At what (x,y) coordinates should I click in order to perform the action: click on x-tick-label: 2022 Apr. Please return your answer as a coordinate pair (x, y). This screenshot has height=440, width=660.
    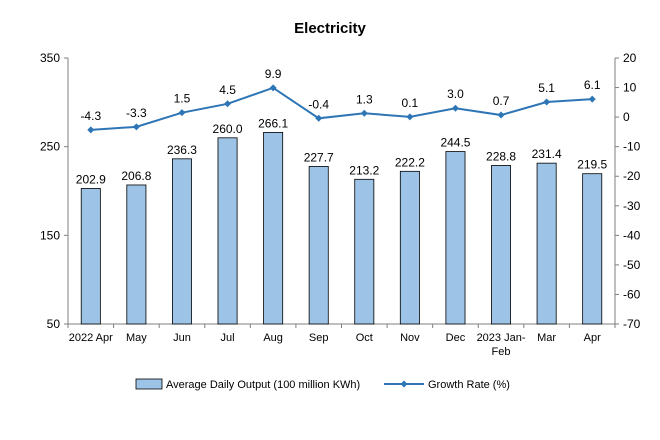
    Looking at the image, I should click on (91, 338).